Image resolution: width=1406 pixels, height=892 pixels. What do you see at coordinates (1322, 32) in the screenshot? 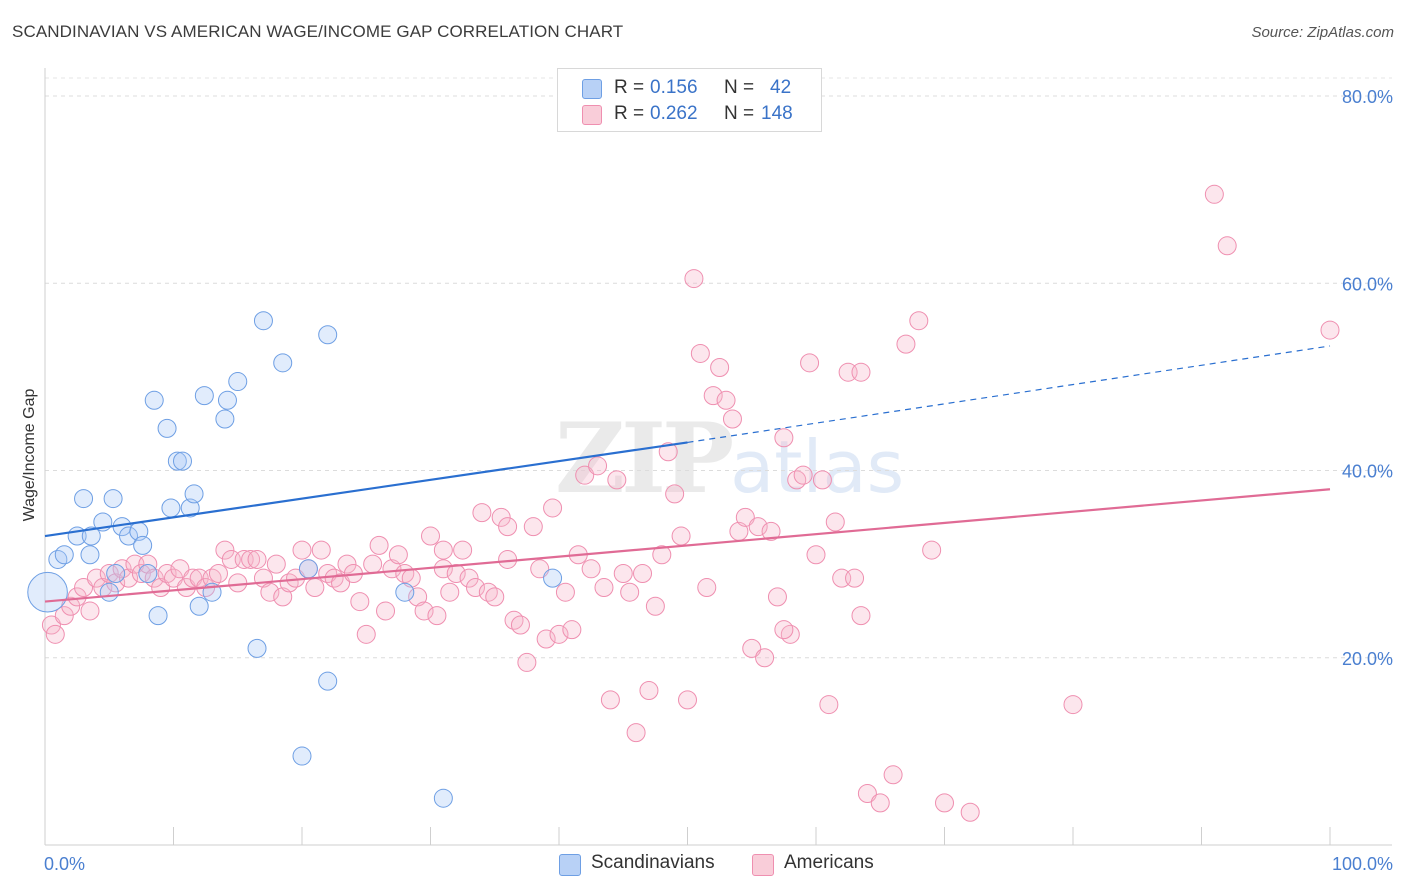
I see `source-credit: Source: ZipAtlas.com` at bounding box center [1322, 32].